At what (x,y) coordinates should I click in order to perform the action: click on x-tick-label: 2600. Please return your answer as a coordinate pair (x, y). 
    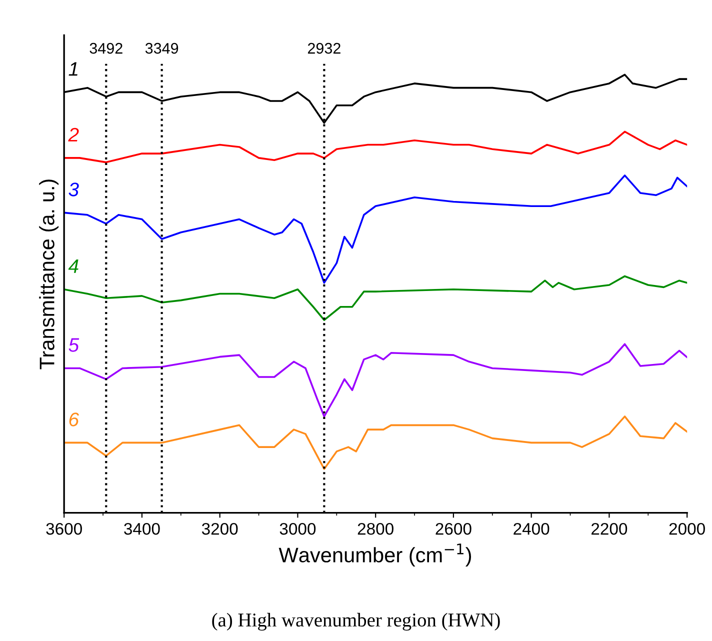
    Looking at the image, I should click on (454, 528).